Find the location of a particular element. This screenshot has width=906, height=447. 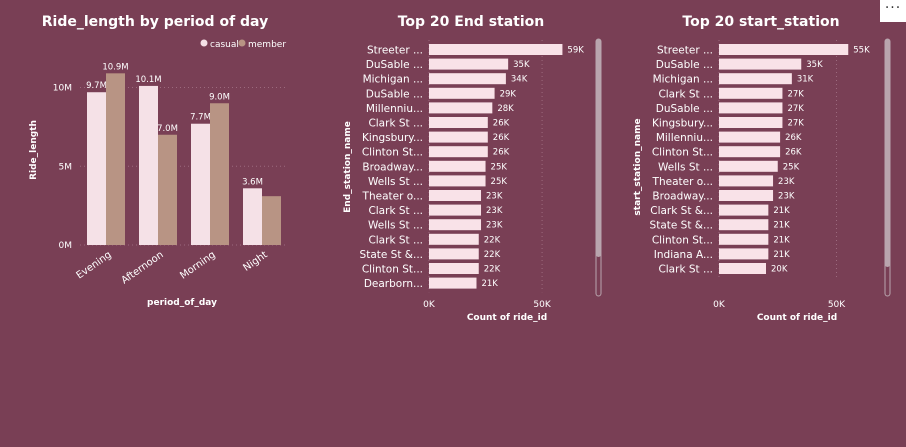

legend-marker-member is located at coordinates (242, 43).